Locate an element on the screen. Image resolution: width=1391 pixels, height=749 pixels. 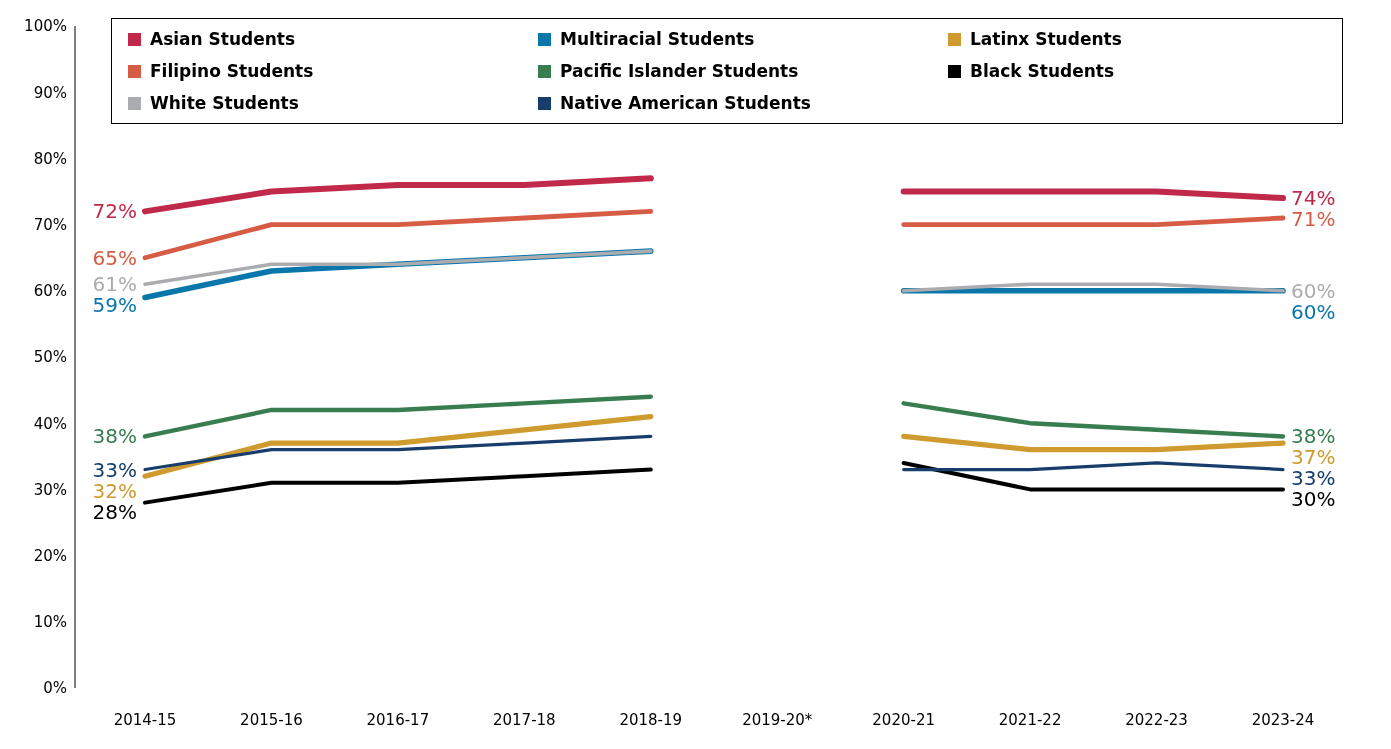
legend-label: Asian Students is located at coordinates (223, 39).